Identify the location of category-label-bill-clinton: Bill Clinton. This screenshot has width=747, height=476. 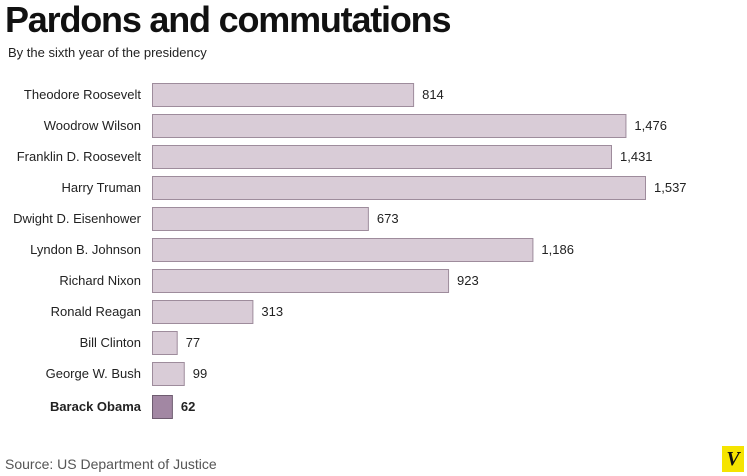
(110, 342).